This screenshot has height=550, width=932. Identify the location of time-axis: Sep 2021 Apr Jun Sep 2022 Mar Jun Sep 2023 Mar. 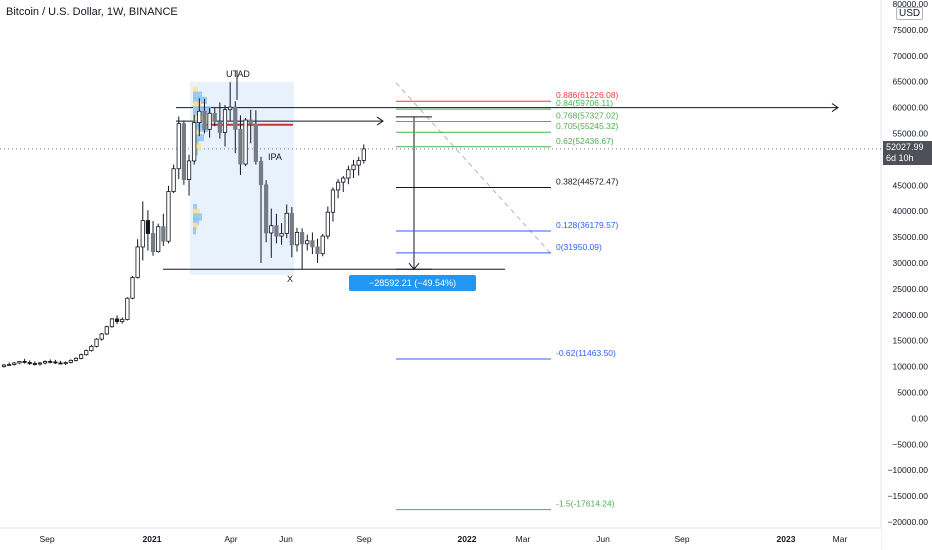
(440, 538).